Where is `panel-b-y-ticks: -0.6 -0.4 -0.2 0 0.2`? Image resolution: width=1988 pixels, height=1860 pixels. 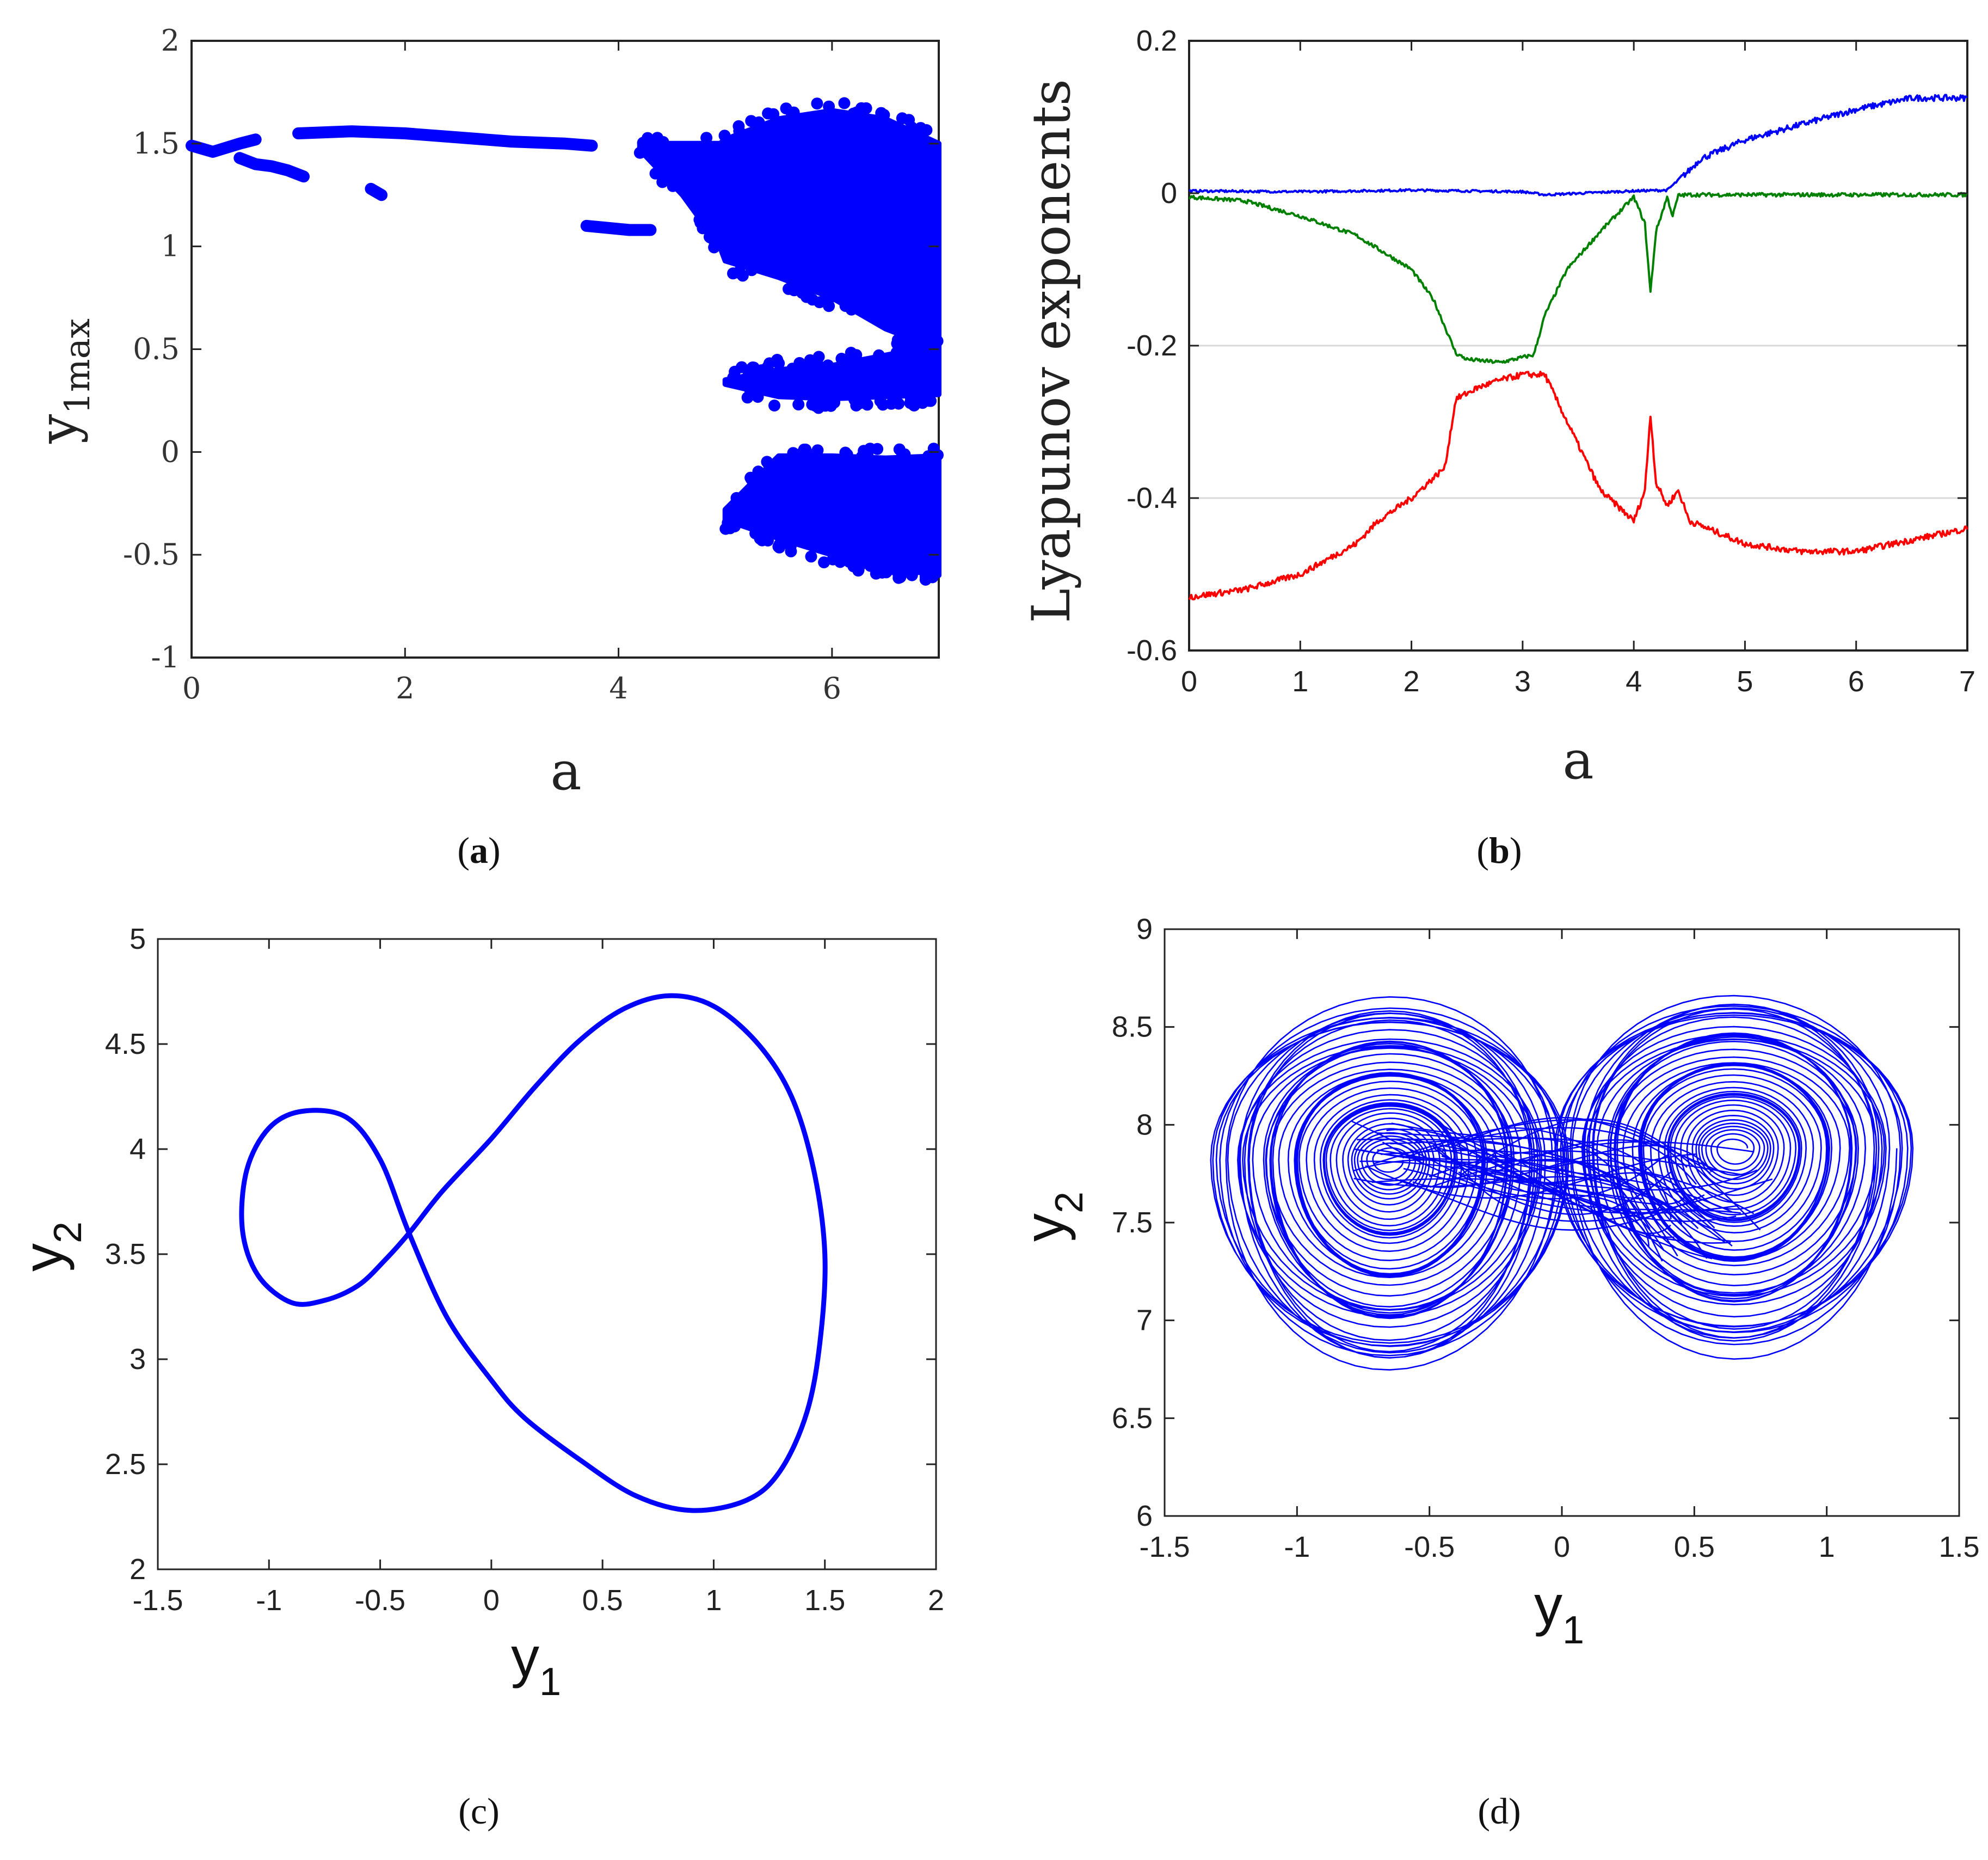
panel-b-y-ticks: -0.6 -0.4 -0.2 0 0.2 is located at coordinates (1547, 346).